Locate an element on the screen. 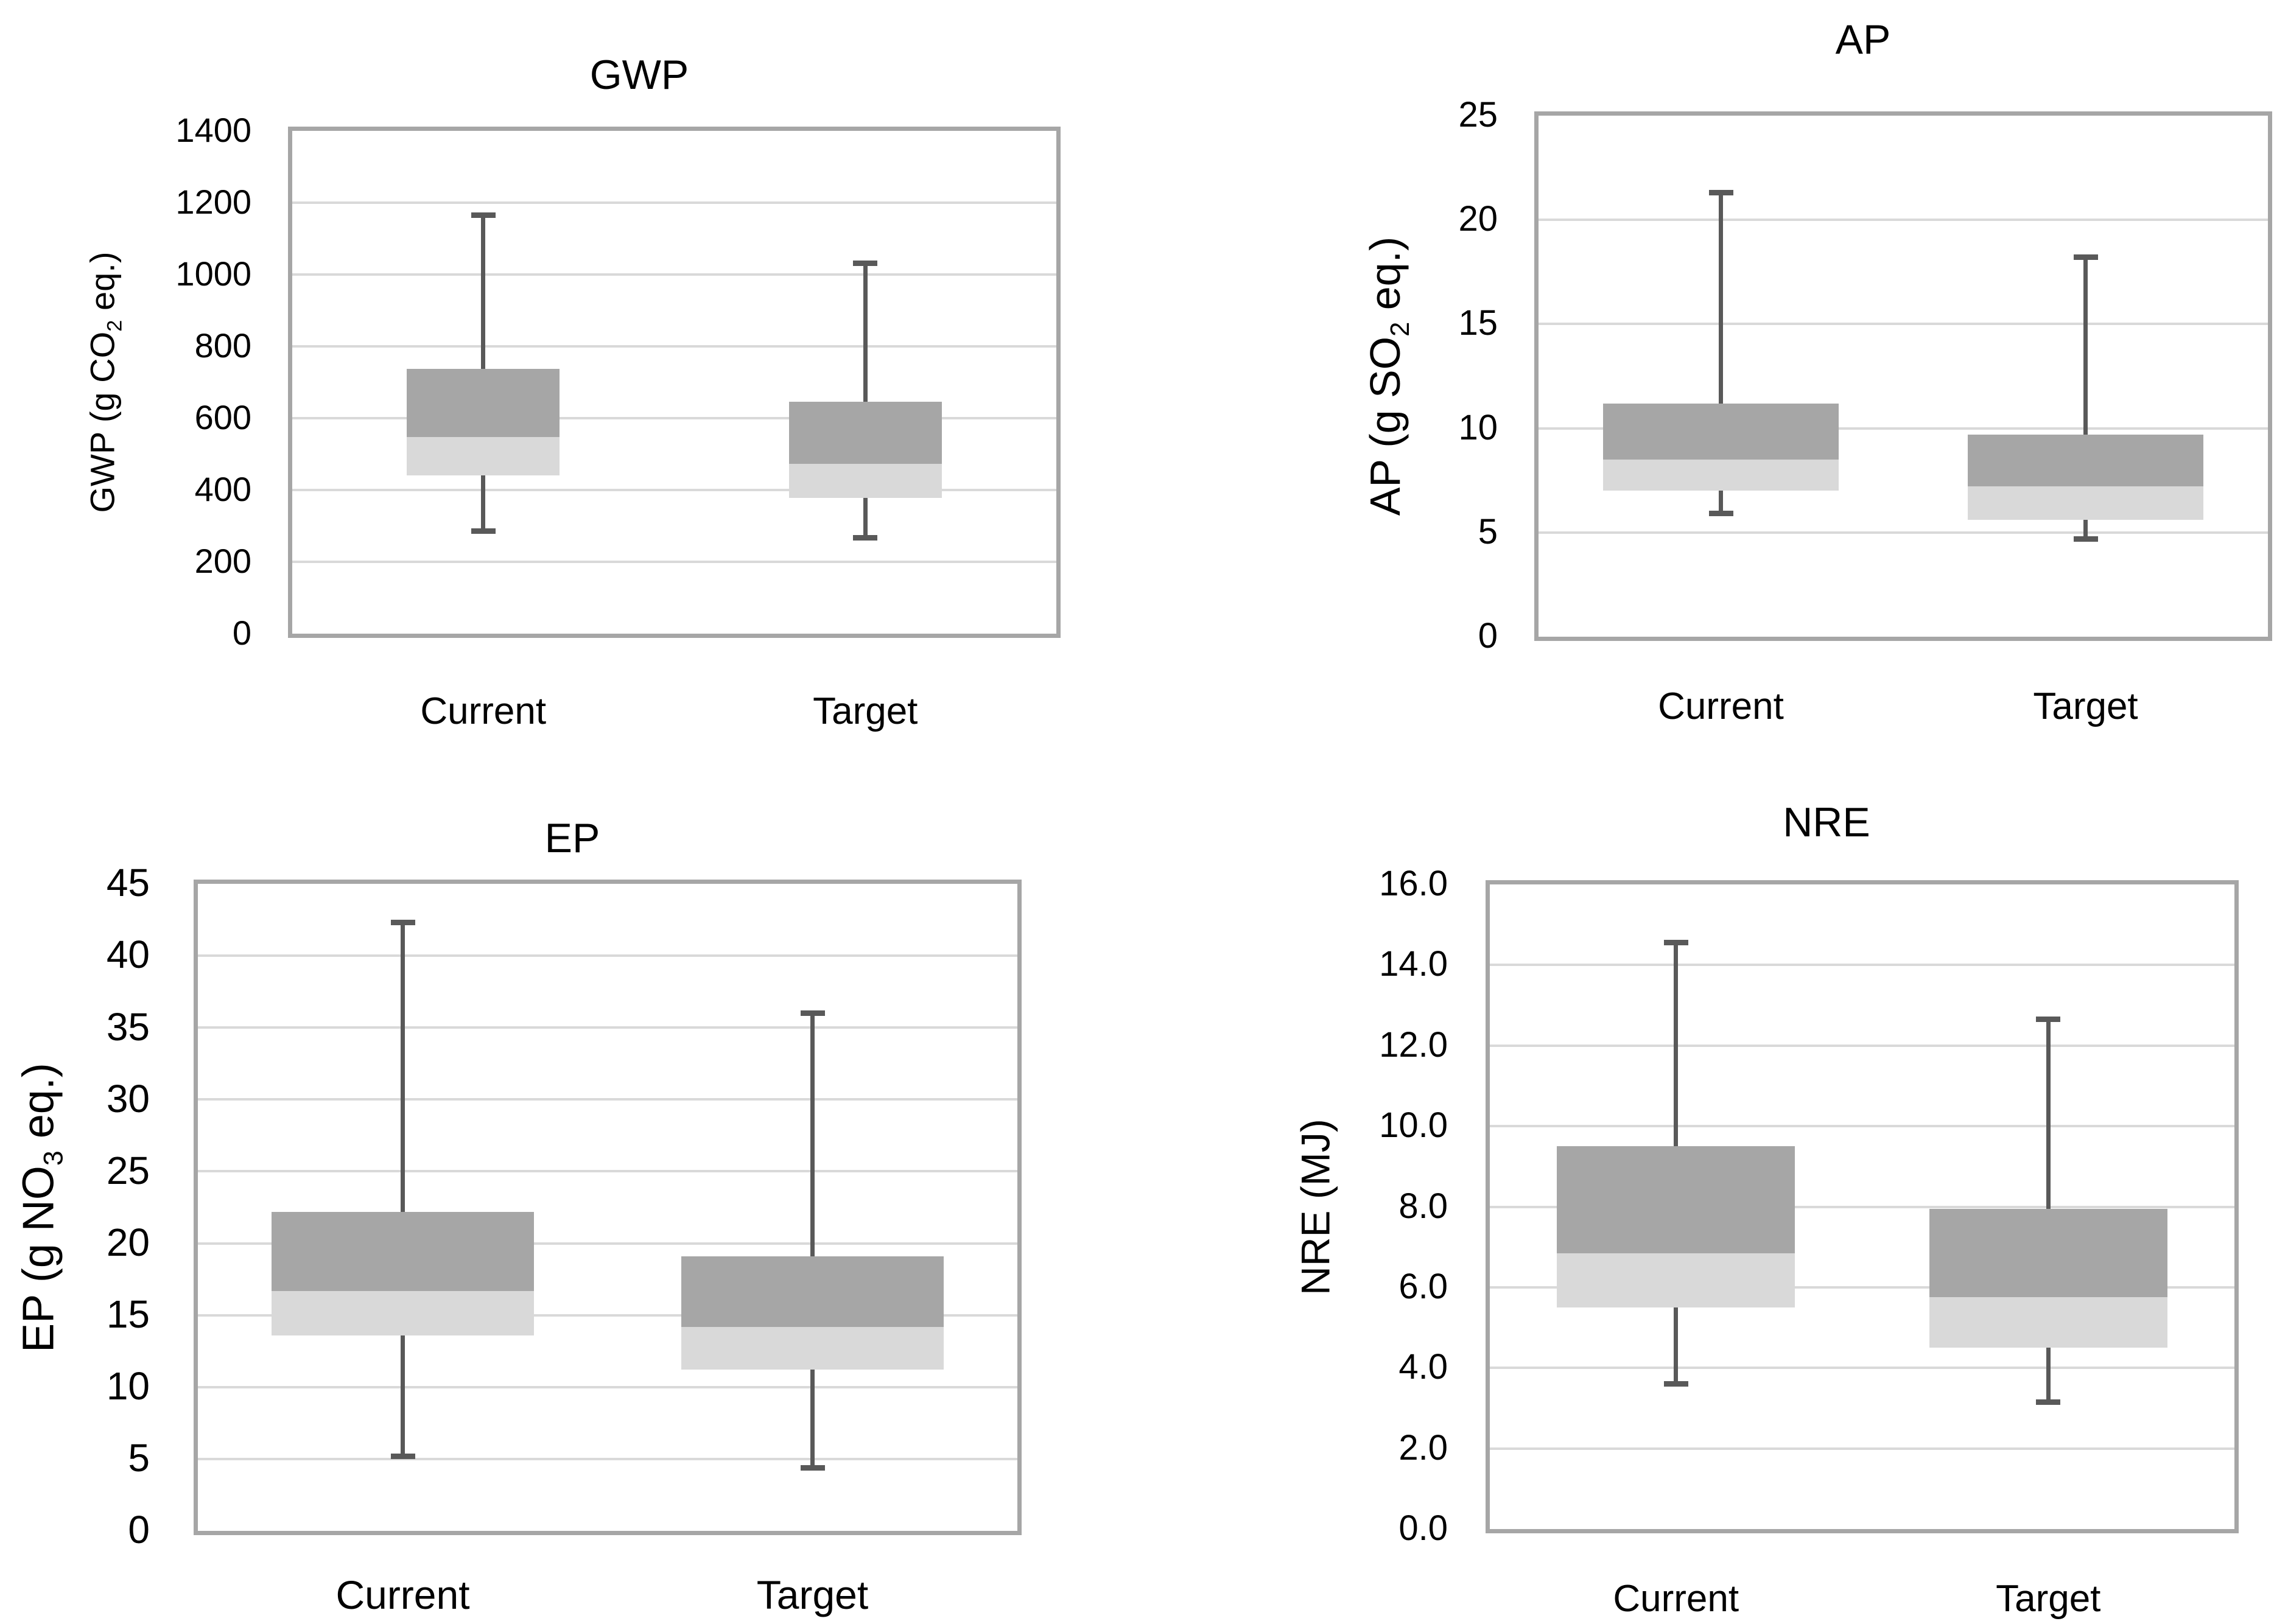  y-tick-label: 200 is located at coordinates (222, 561).